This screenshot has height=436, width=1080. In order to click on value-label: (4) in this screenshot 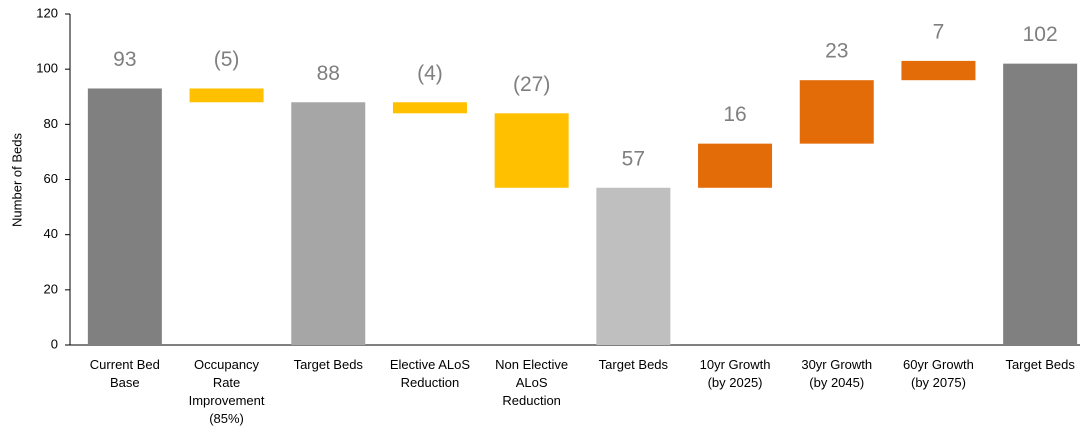, I will do `click(430, 73)`.